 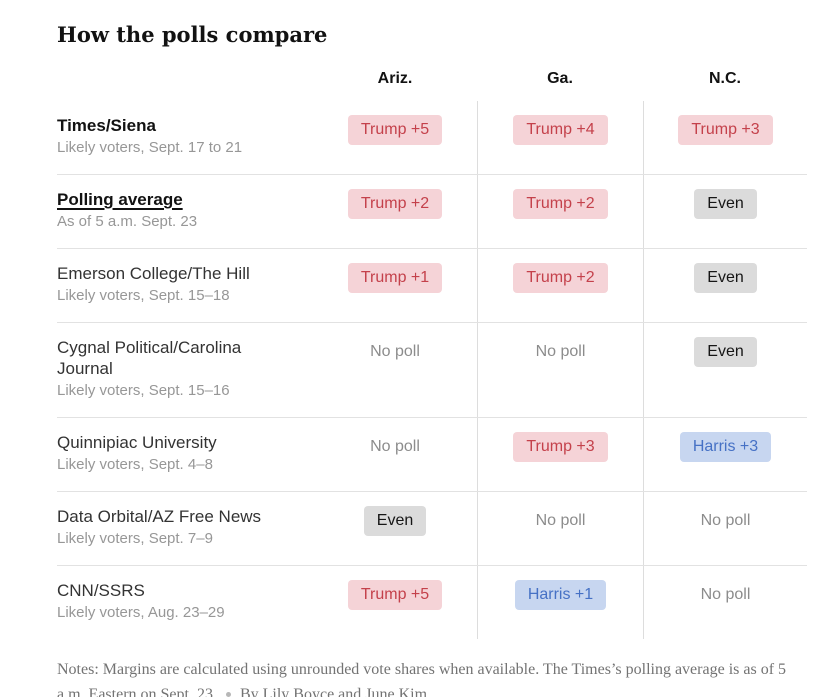 I want to click on column-header-ariz: Ariz., so click(x=395, y=78).